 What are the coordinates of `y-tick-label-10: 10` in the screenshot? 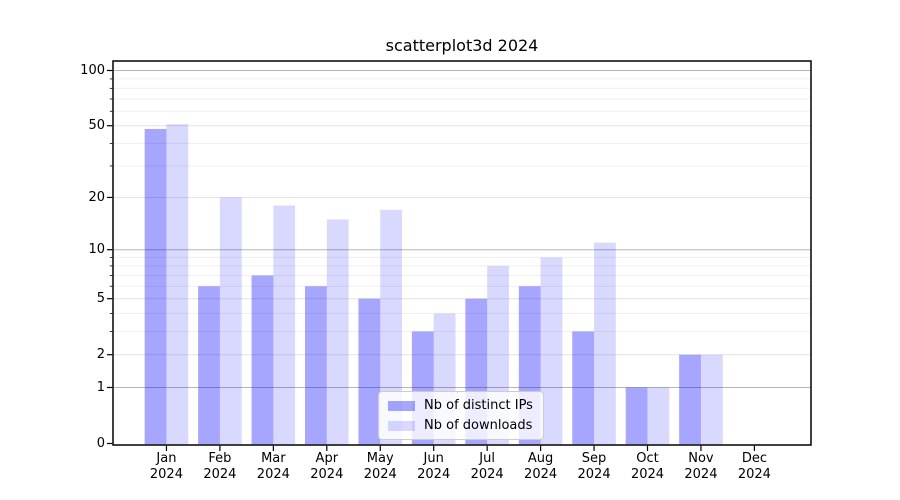 It's located at (96, 250).